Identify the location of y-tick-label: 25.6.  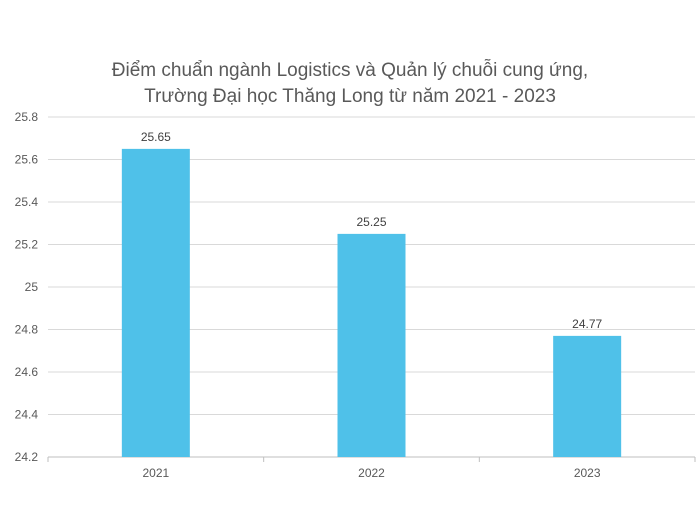
(27, 160).